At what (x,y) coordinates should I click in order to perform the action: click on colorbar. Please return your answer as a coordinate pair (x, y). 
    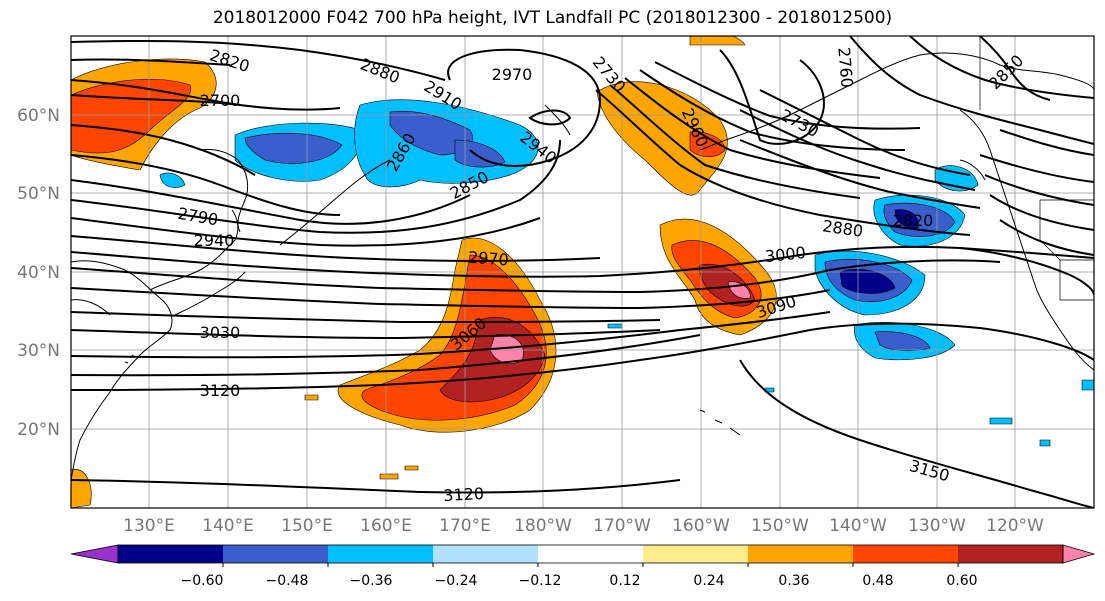
    Looking at the image, I should click on (583, 555).